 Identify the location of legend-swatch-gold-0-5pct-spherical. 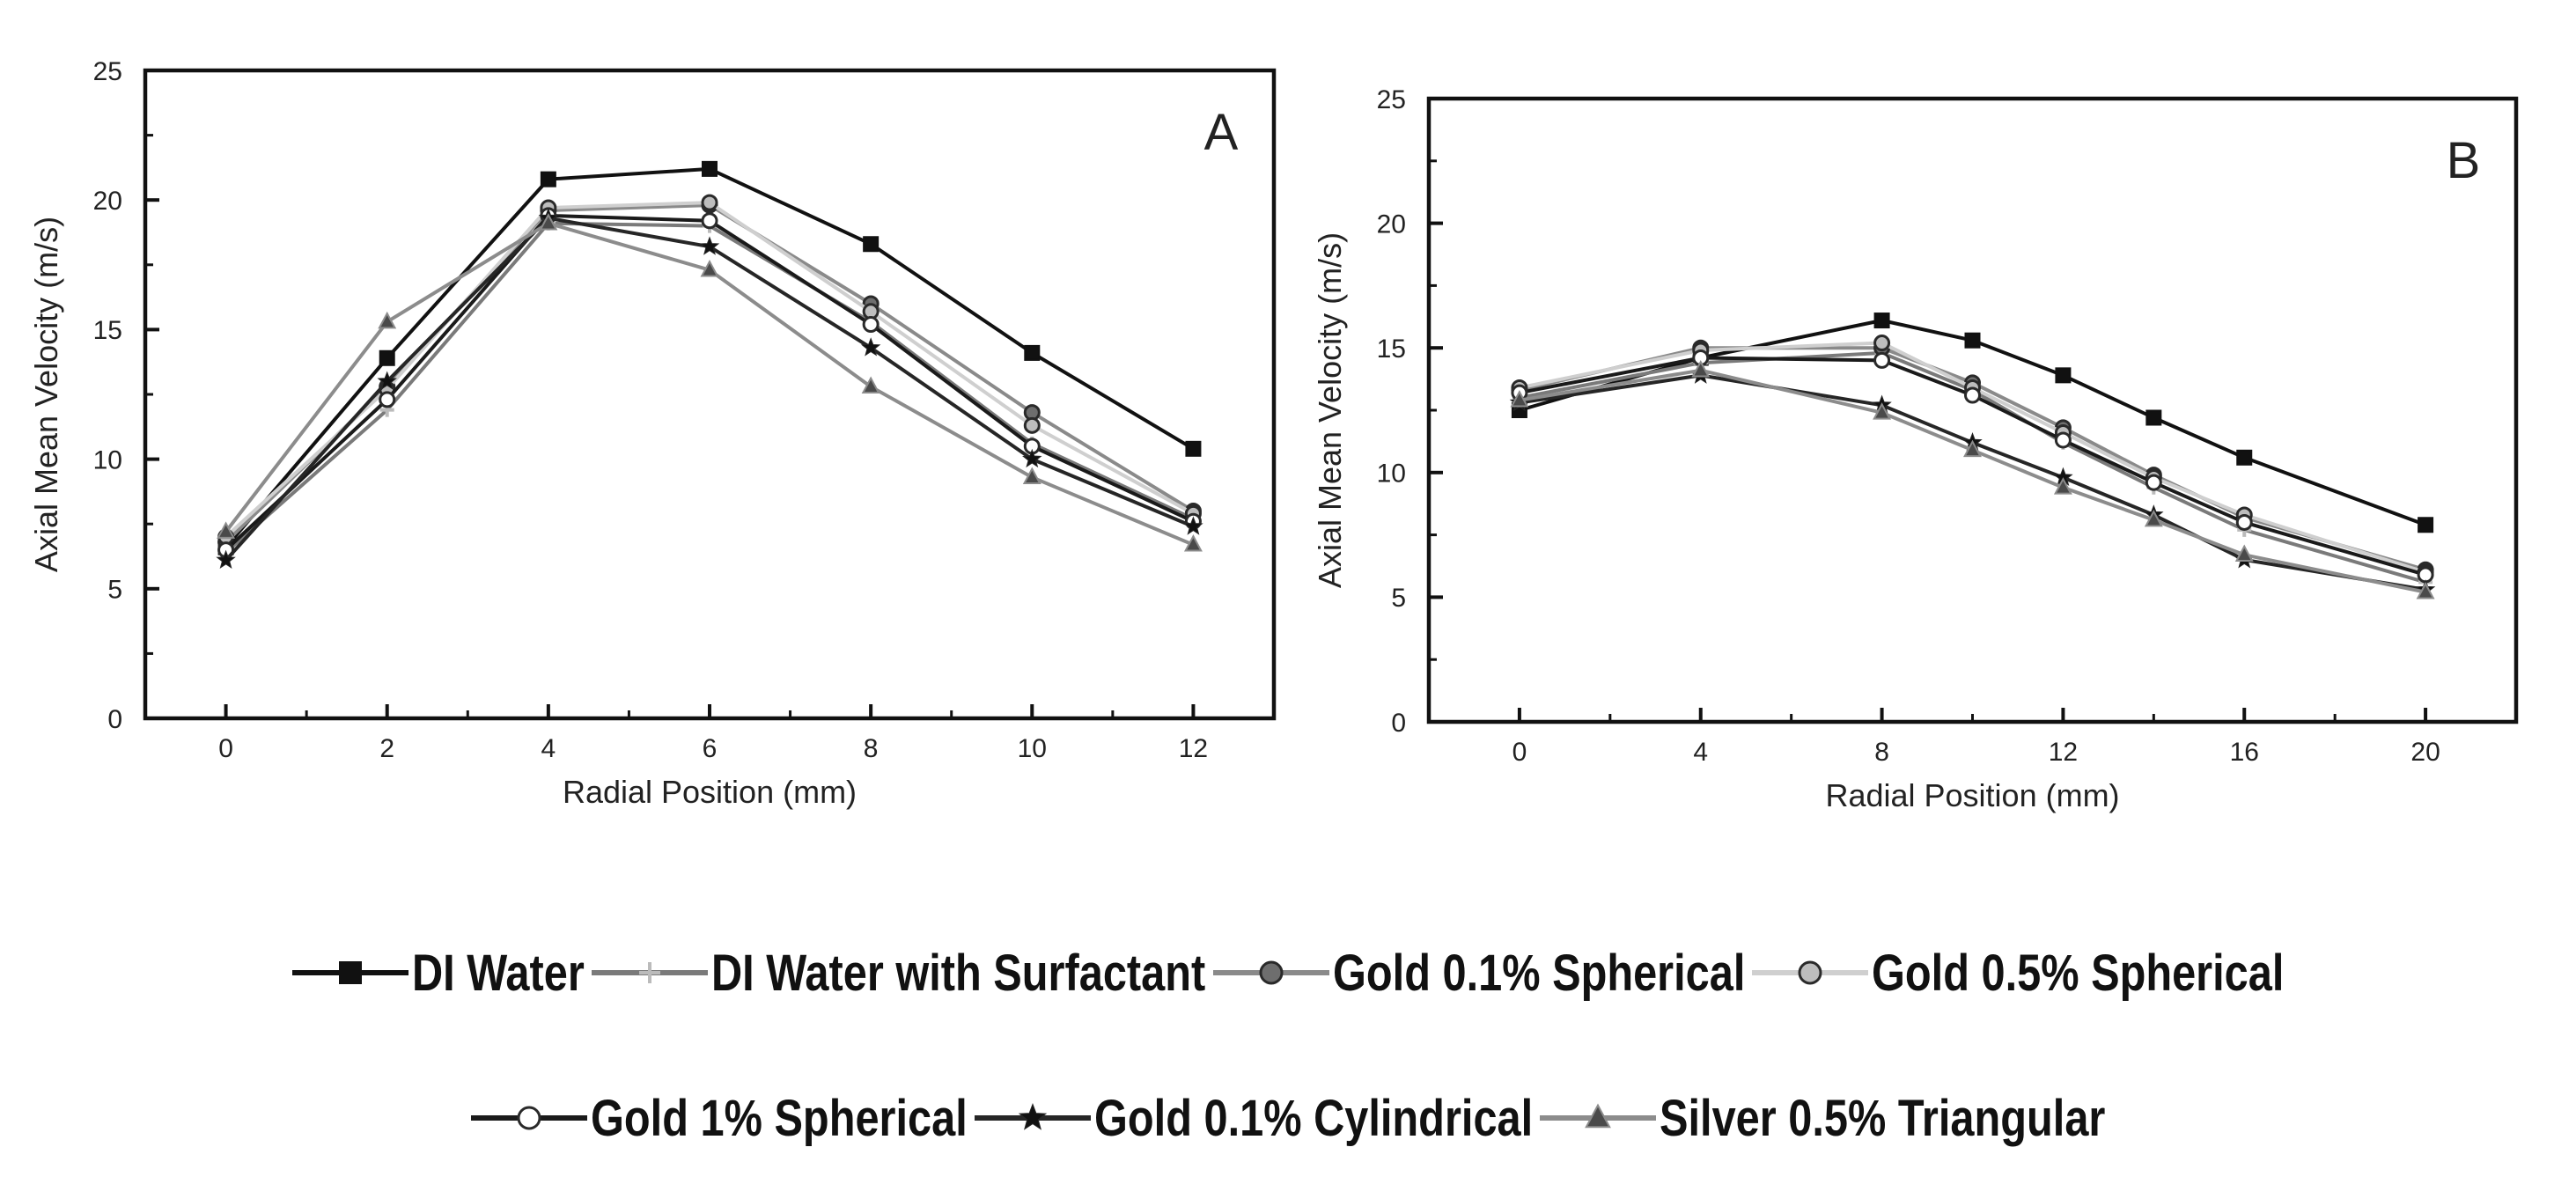
(1809, 973).